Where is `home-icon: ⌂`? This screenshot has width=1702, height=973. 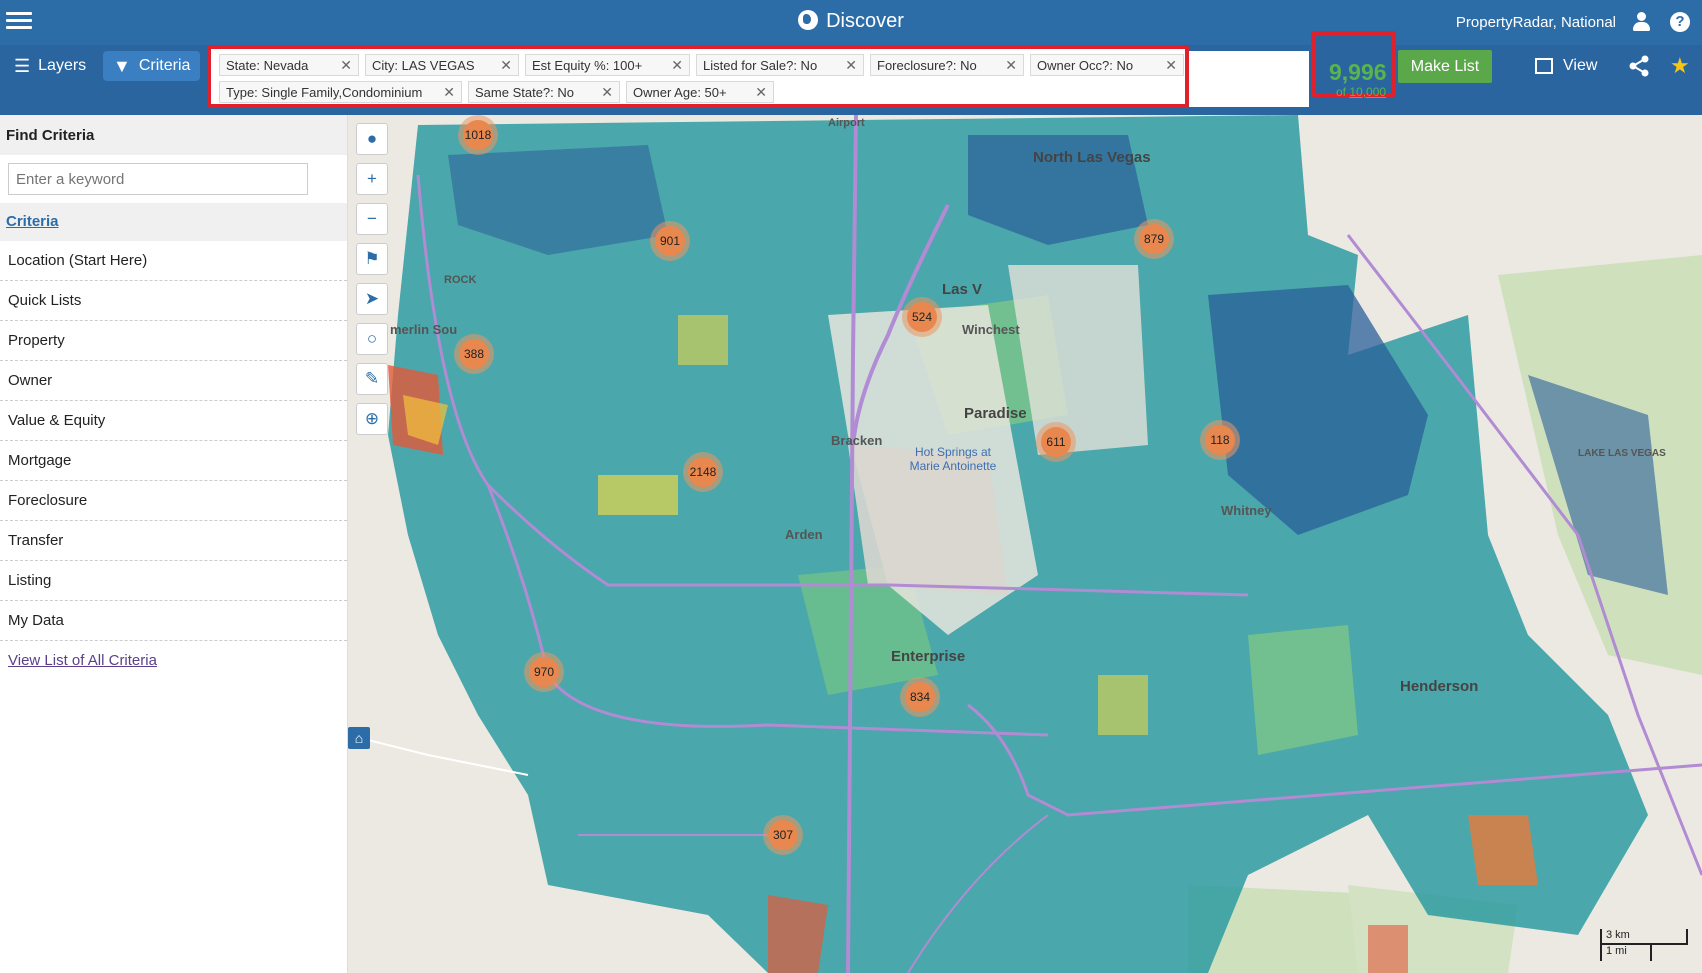 home-icon: ⌂ is located at coordinates (359, 738).